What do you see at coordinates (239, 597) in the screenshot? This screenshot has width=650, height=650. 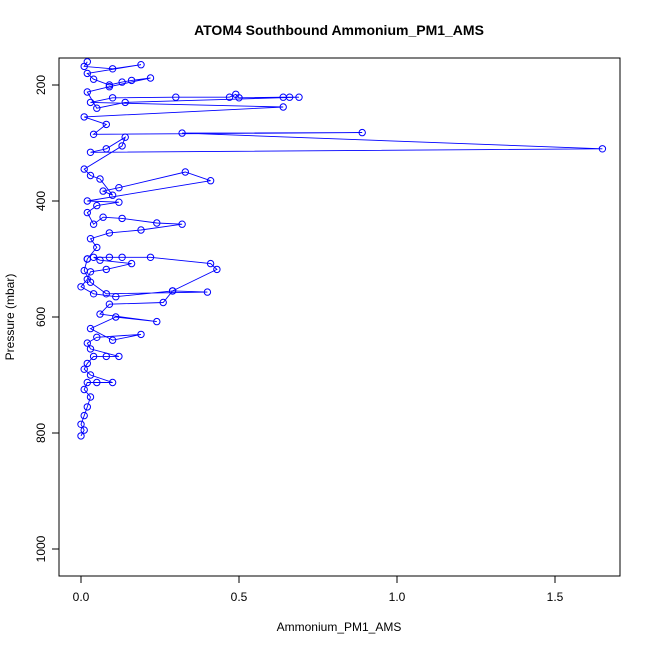 I see `x-tick-label: 0.5` at bounding box center [239, 597].